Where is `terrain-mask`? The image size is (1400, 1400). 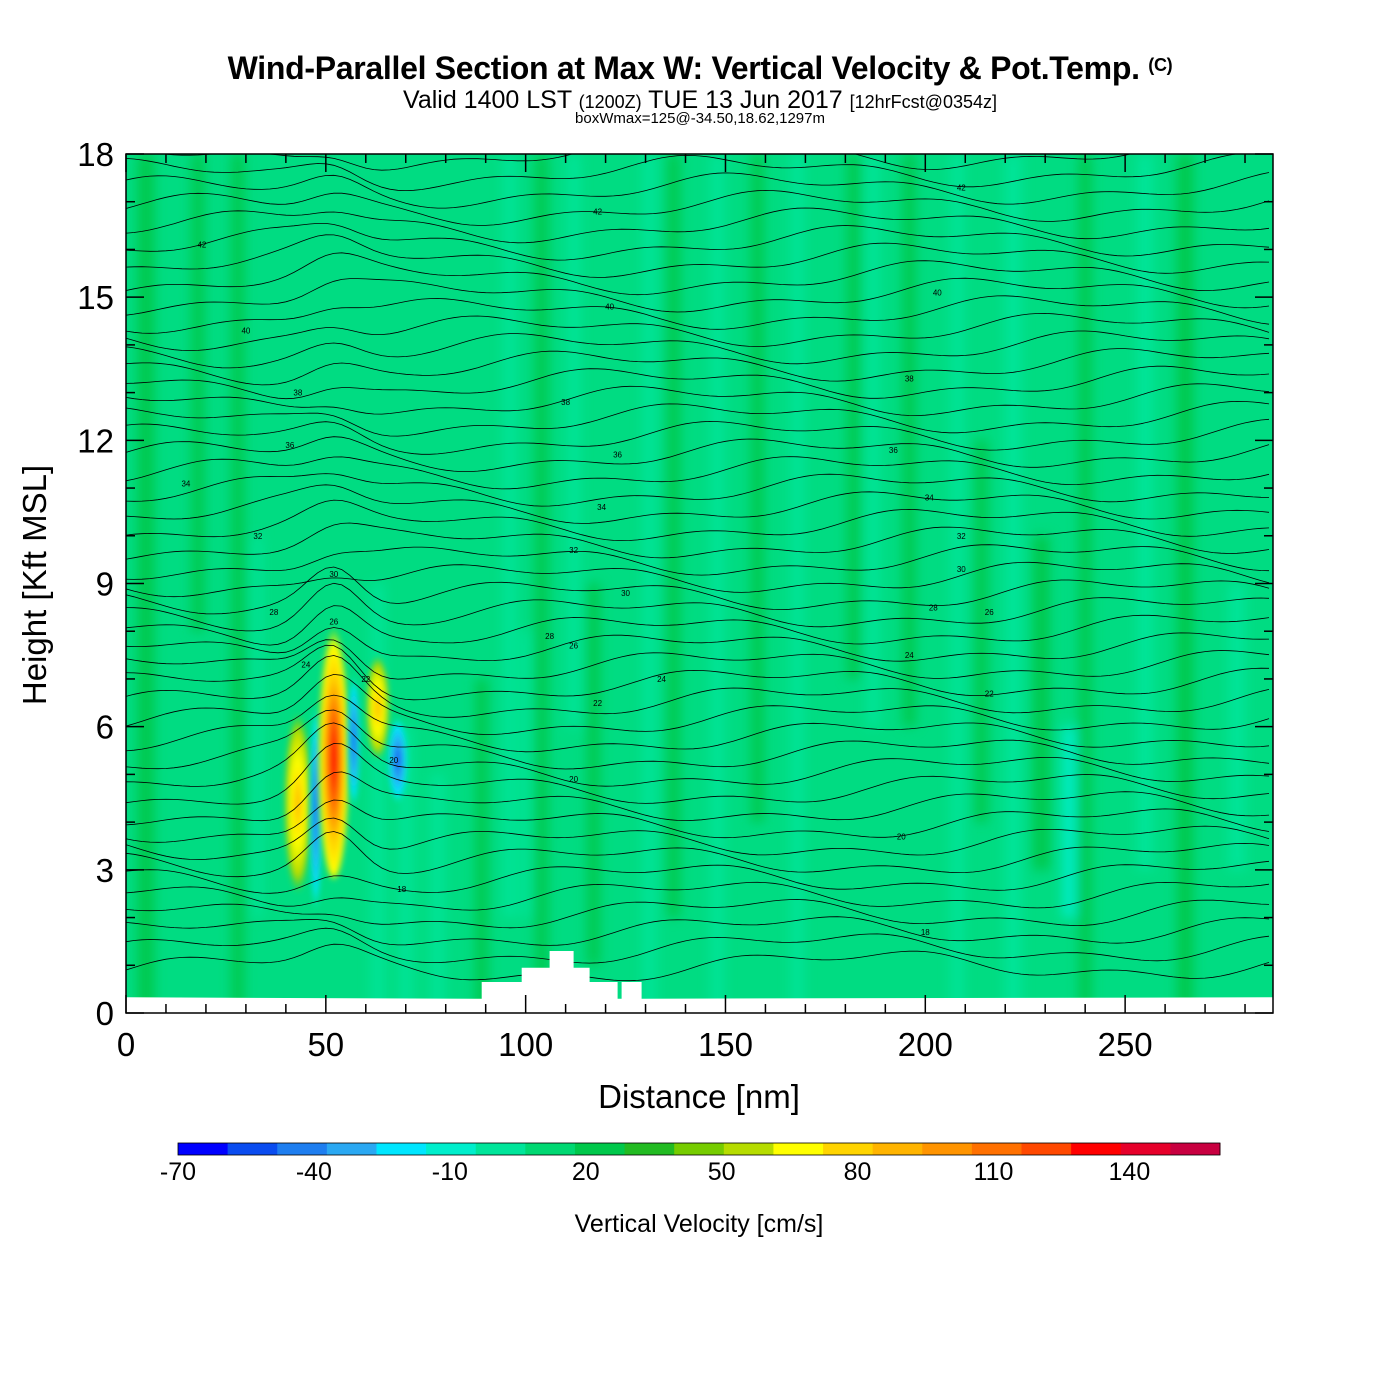
terrain-mask is located at coordinates (699, 982).